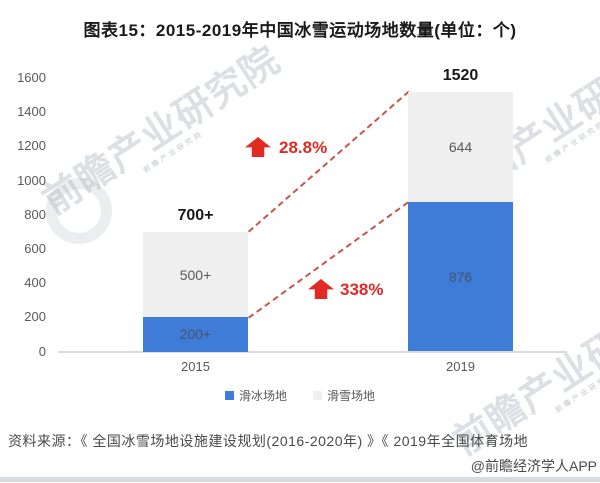 The height and width of the screenshot is (483, 600). I want to click on chart-title: 图表15：2015-2019年中国冰雪运动场地数量(单位：个), so click(300, 30).